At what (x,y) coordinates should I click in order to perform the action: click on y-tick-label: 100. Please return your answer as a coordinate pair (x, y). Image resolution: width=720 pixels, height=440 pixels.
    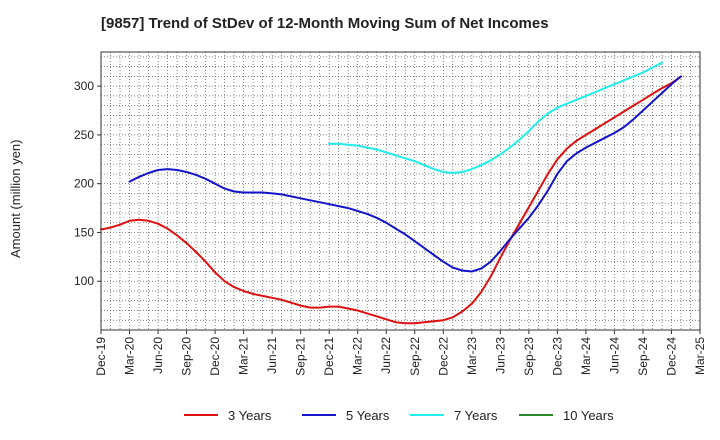
    Looking at the image, I should click on (84, 281).